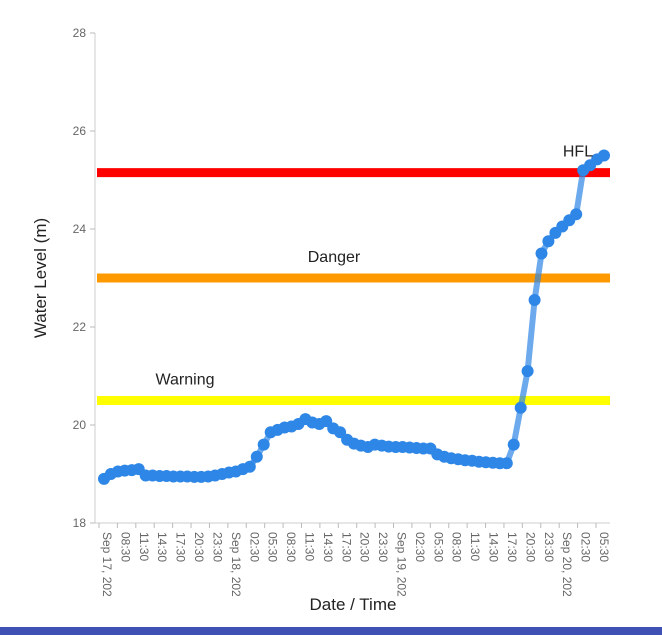 The width and height of the screenshot is (662, 635). What do you see at coordinates (107, 564) in the screenshot?
I see `x-tick-label: Sep 17, 202` at bounding box center [107, 564].